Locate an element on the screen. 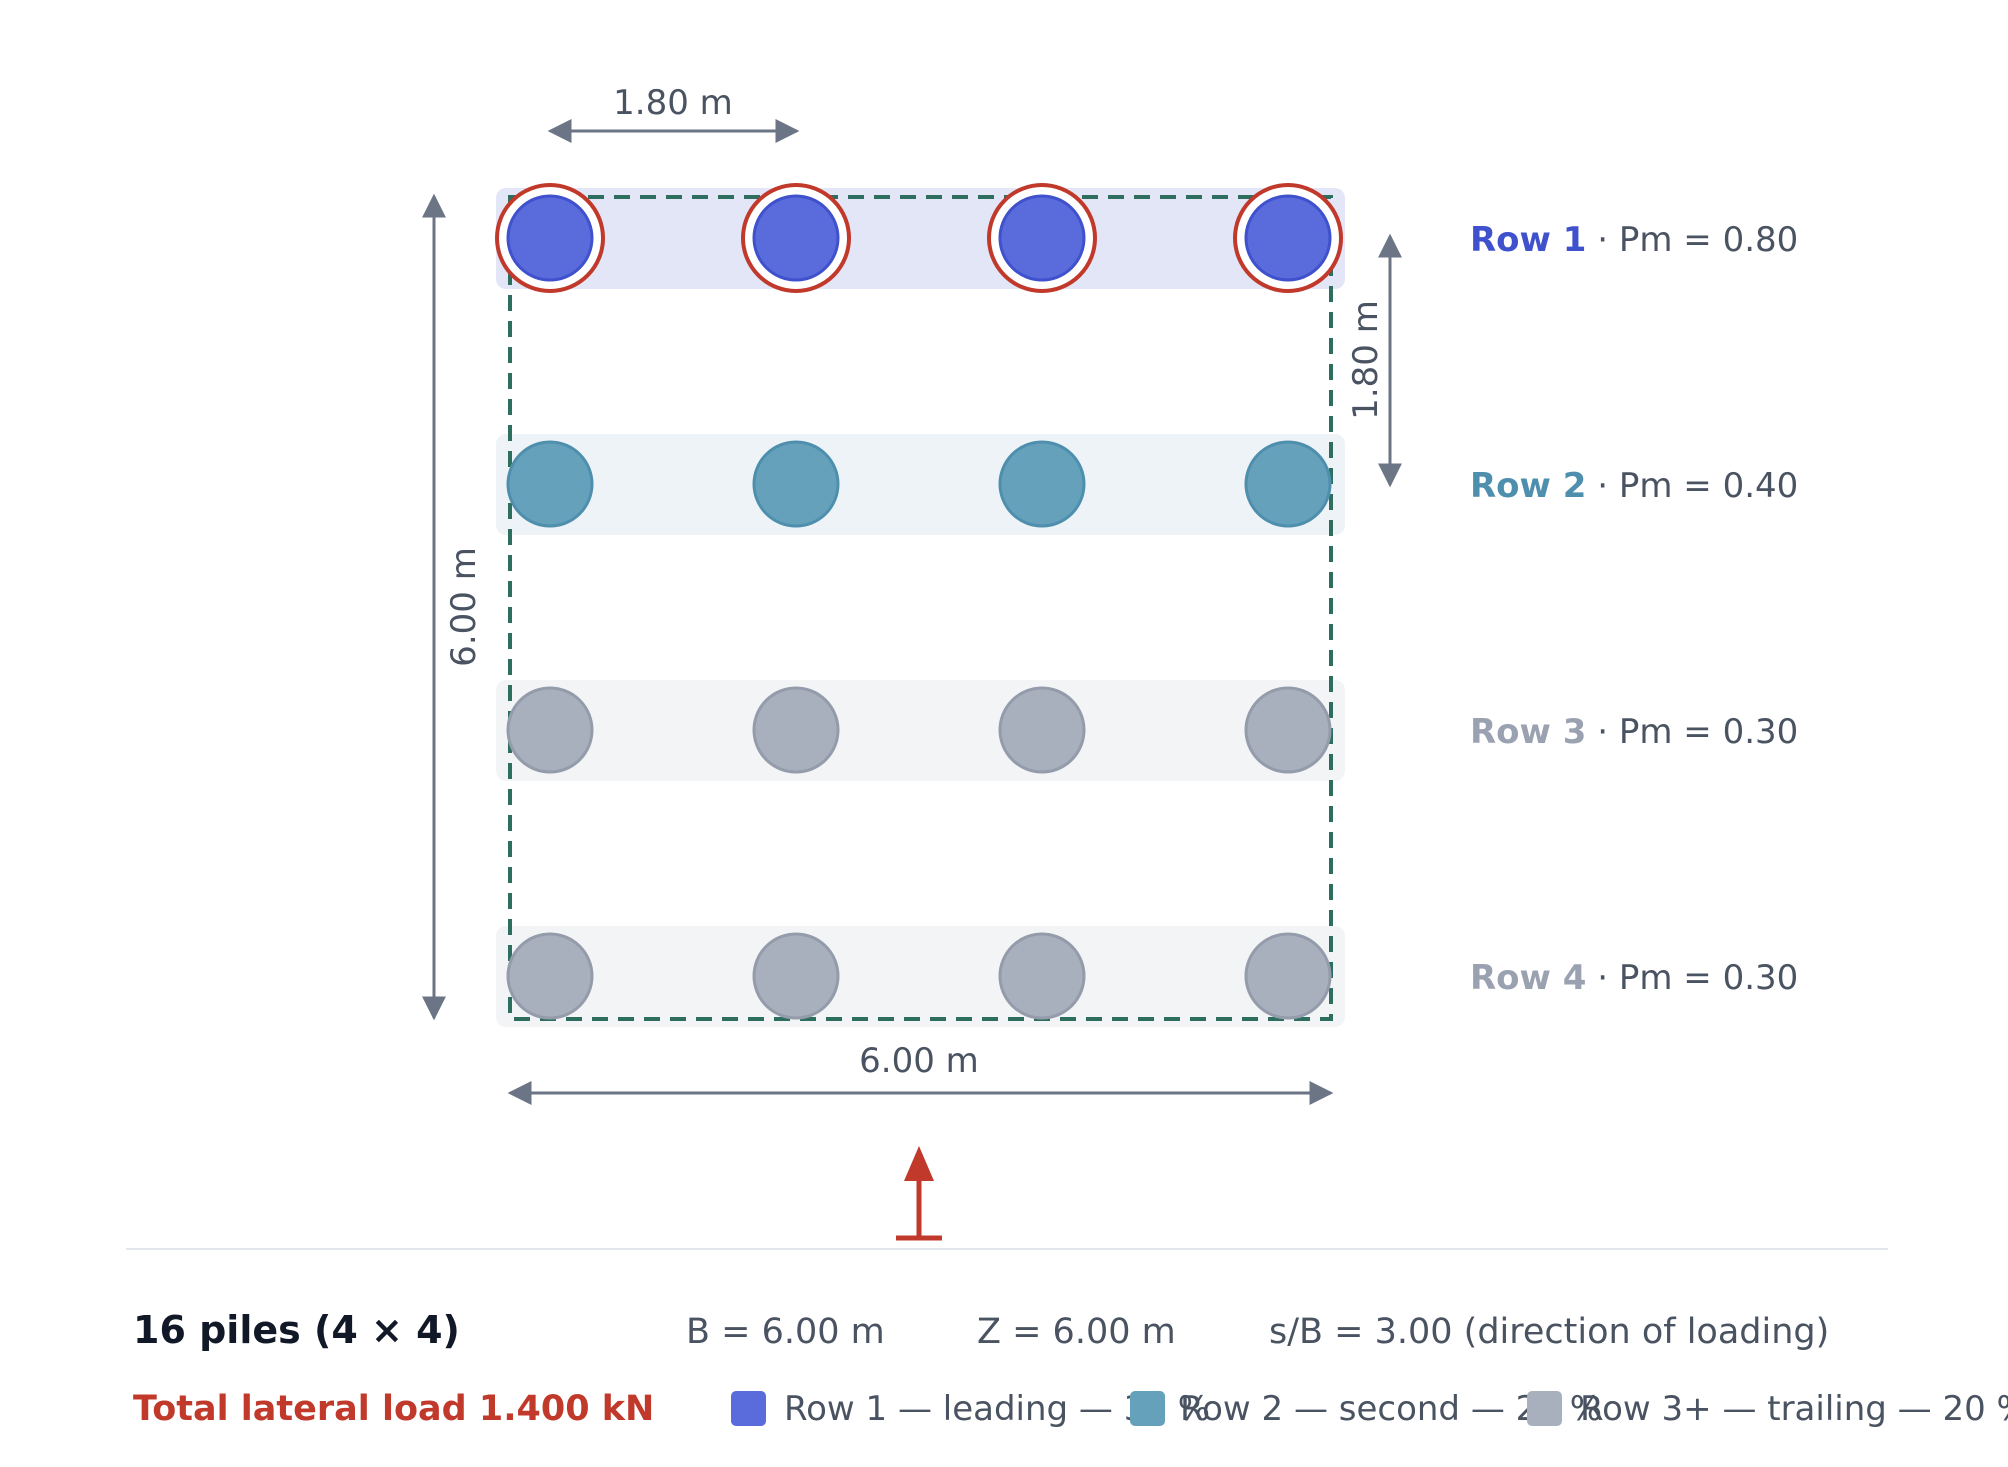 This screenshot has height=1467, width=2008. left-length-label: 6.00 m is located at coordinates (464, 607).